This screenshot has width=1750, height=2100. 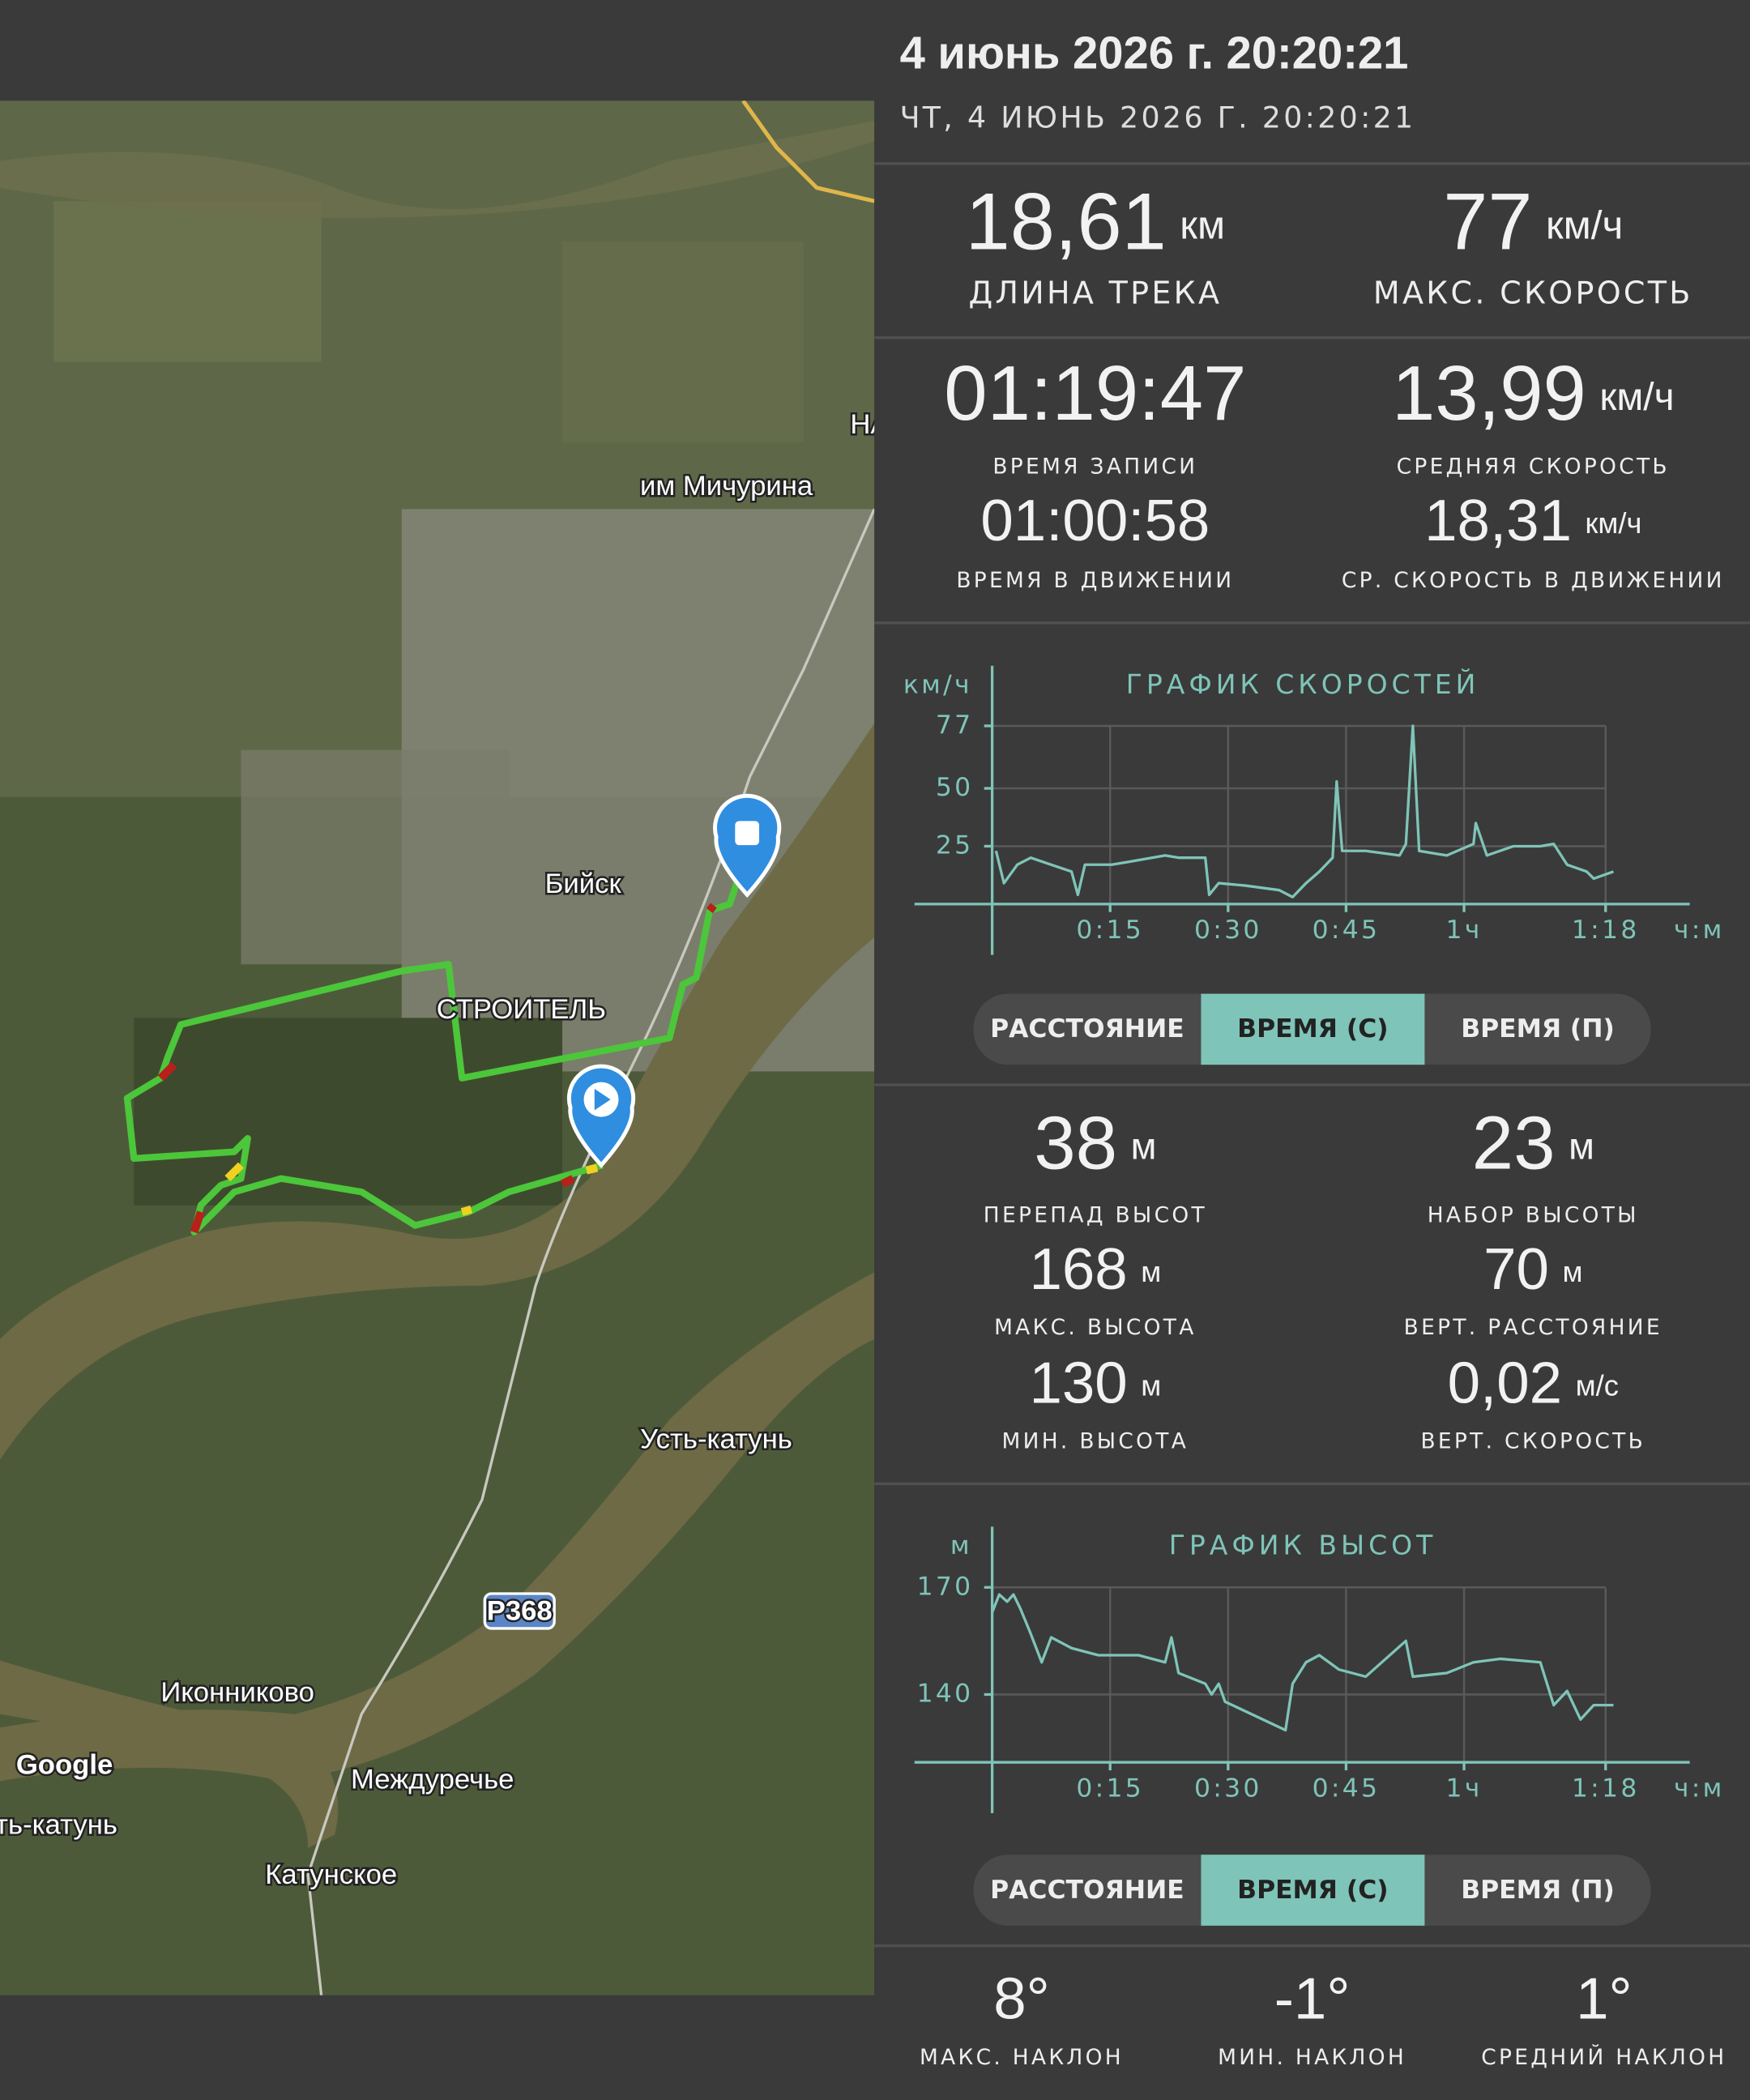 I want to click on stat-number: 01:00:58, so click(x=1095, y=520).